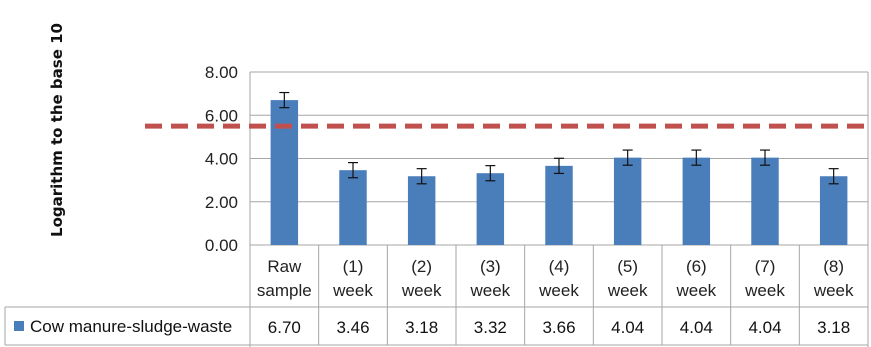 The height and width of the screenshot is (347, 871). Describe the element at coordinates (221, 115) in the screenshot. I see `y-tick-label: 6.00` at that location.